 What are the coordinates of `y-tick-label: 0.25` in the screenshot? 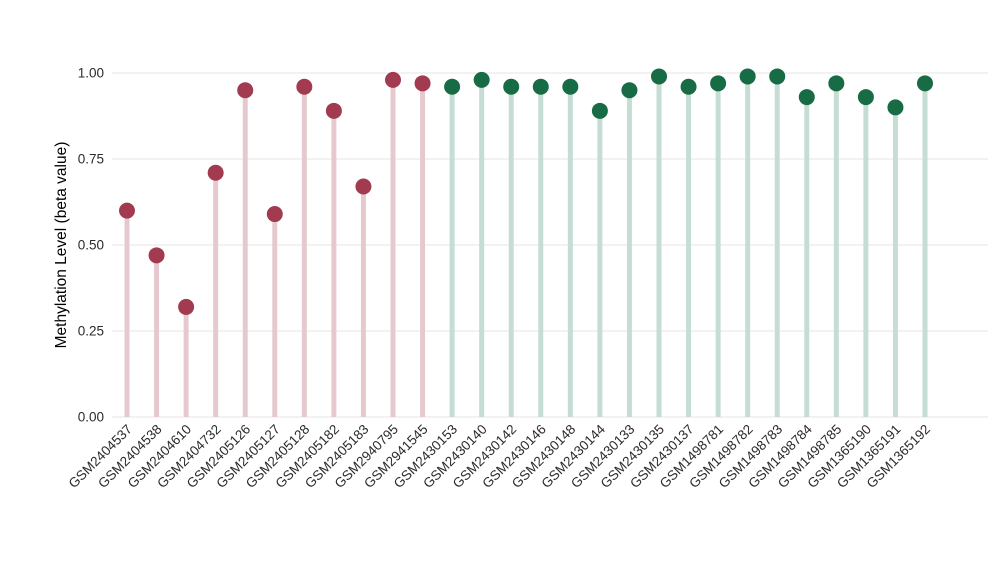 It's located at (91, 331).